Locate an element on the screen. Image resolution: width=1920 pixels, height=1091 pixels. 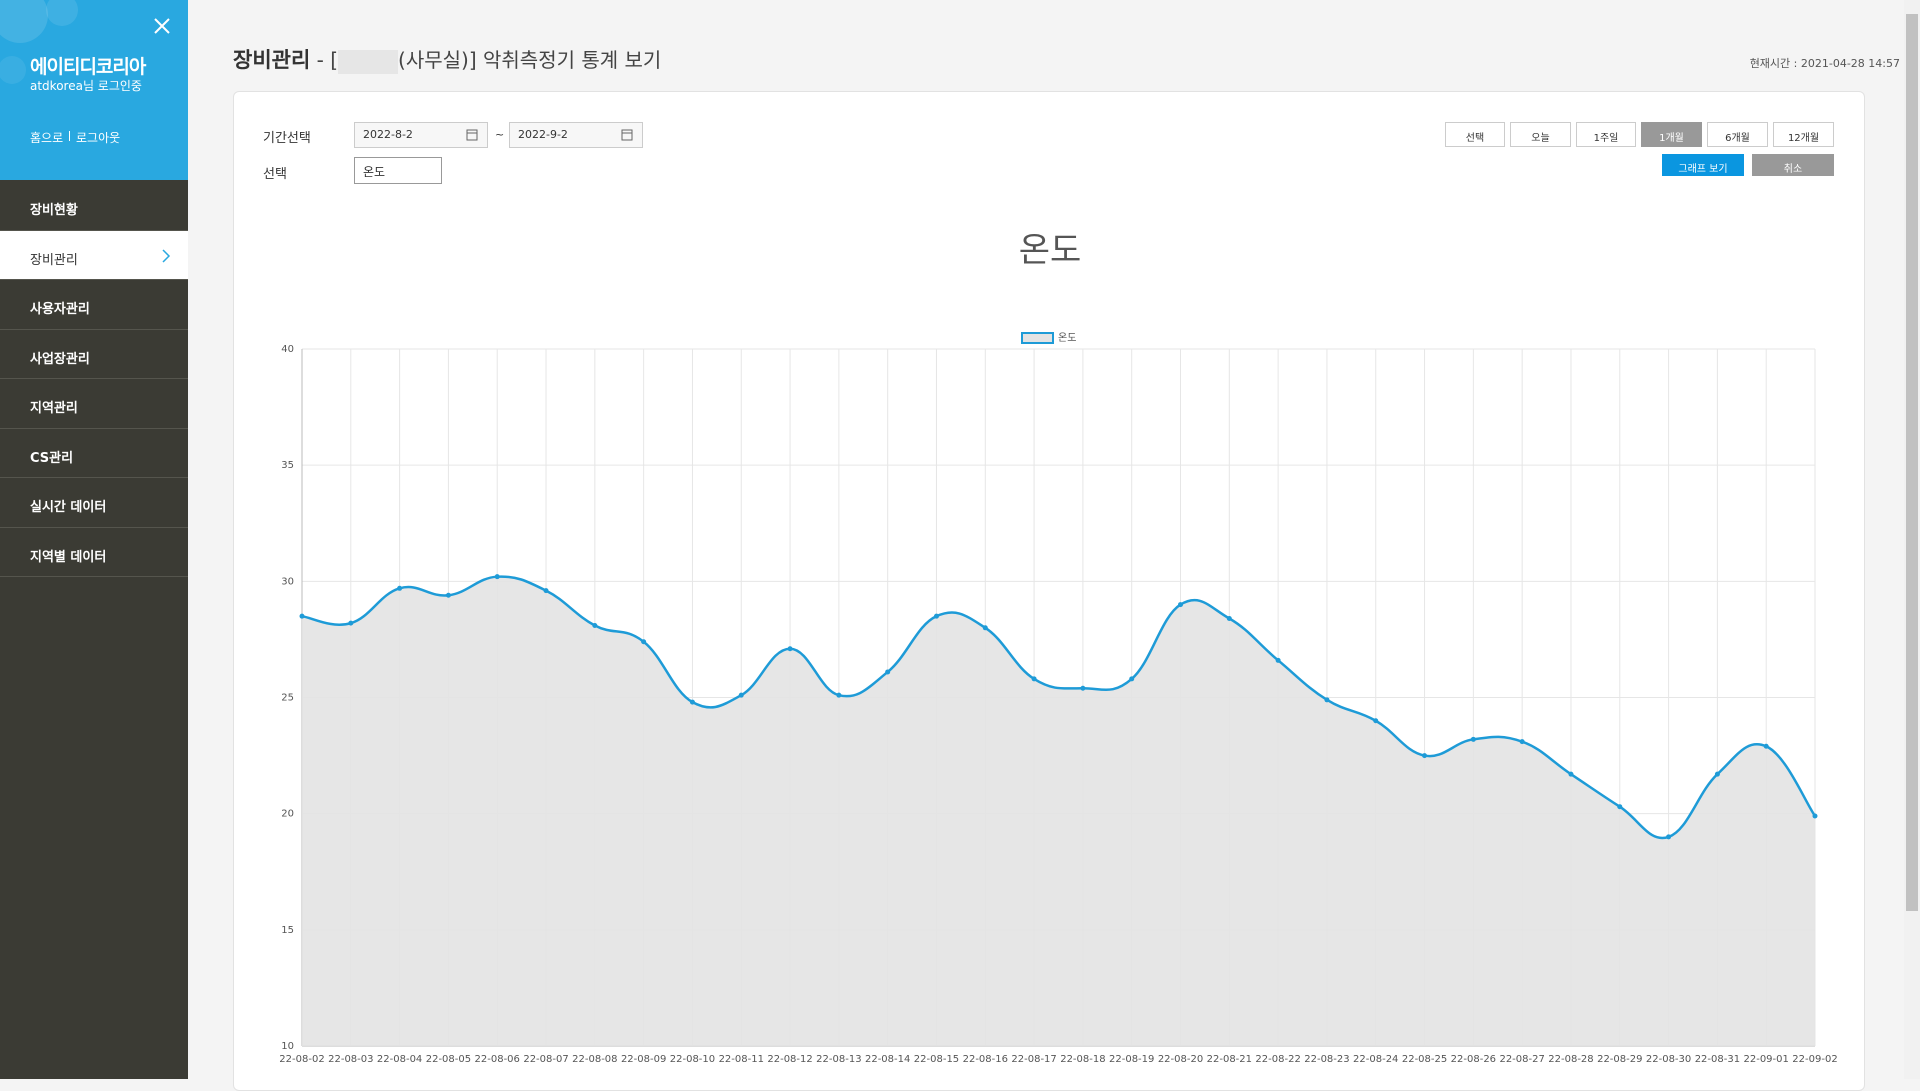
logout-link: 로그아웃 is located at coordinates (98, 138).